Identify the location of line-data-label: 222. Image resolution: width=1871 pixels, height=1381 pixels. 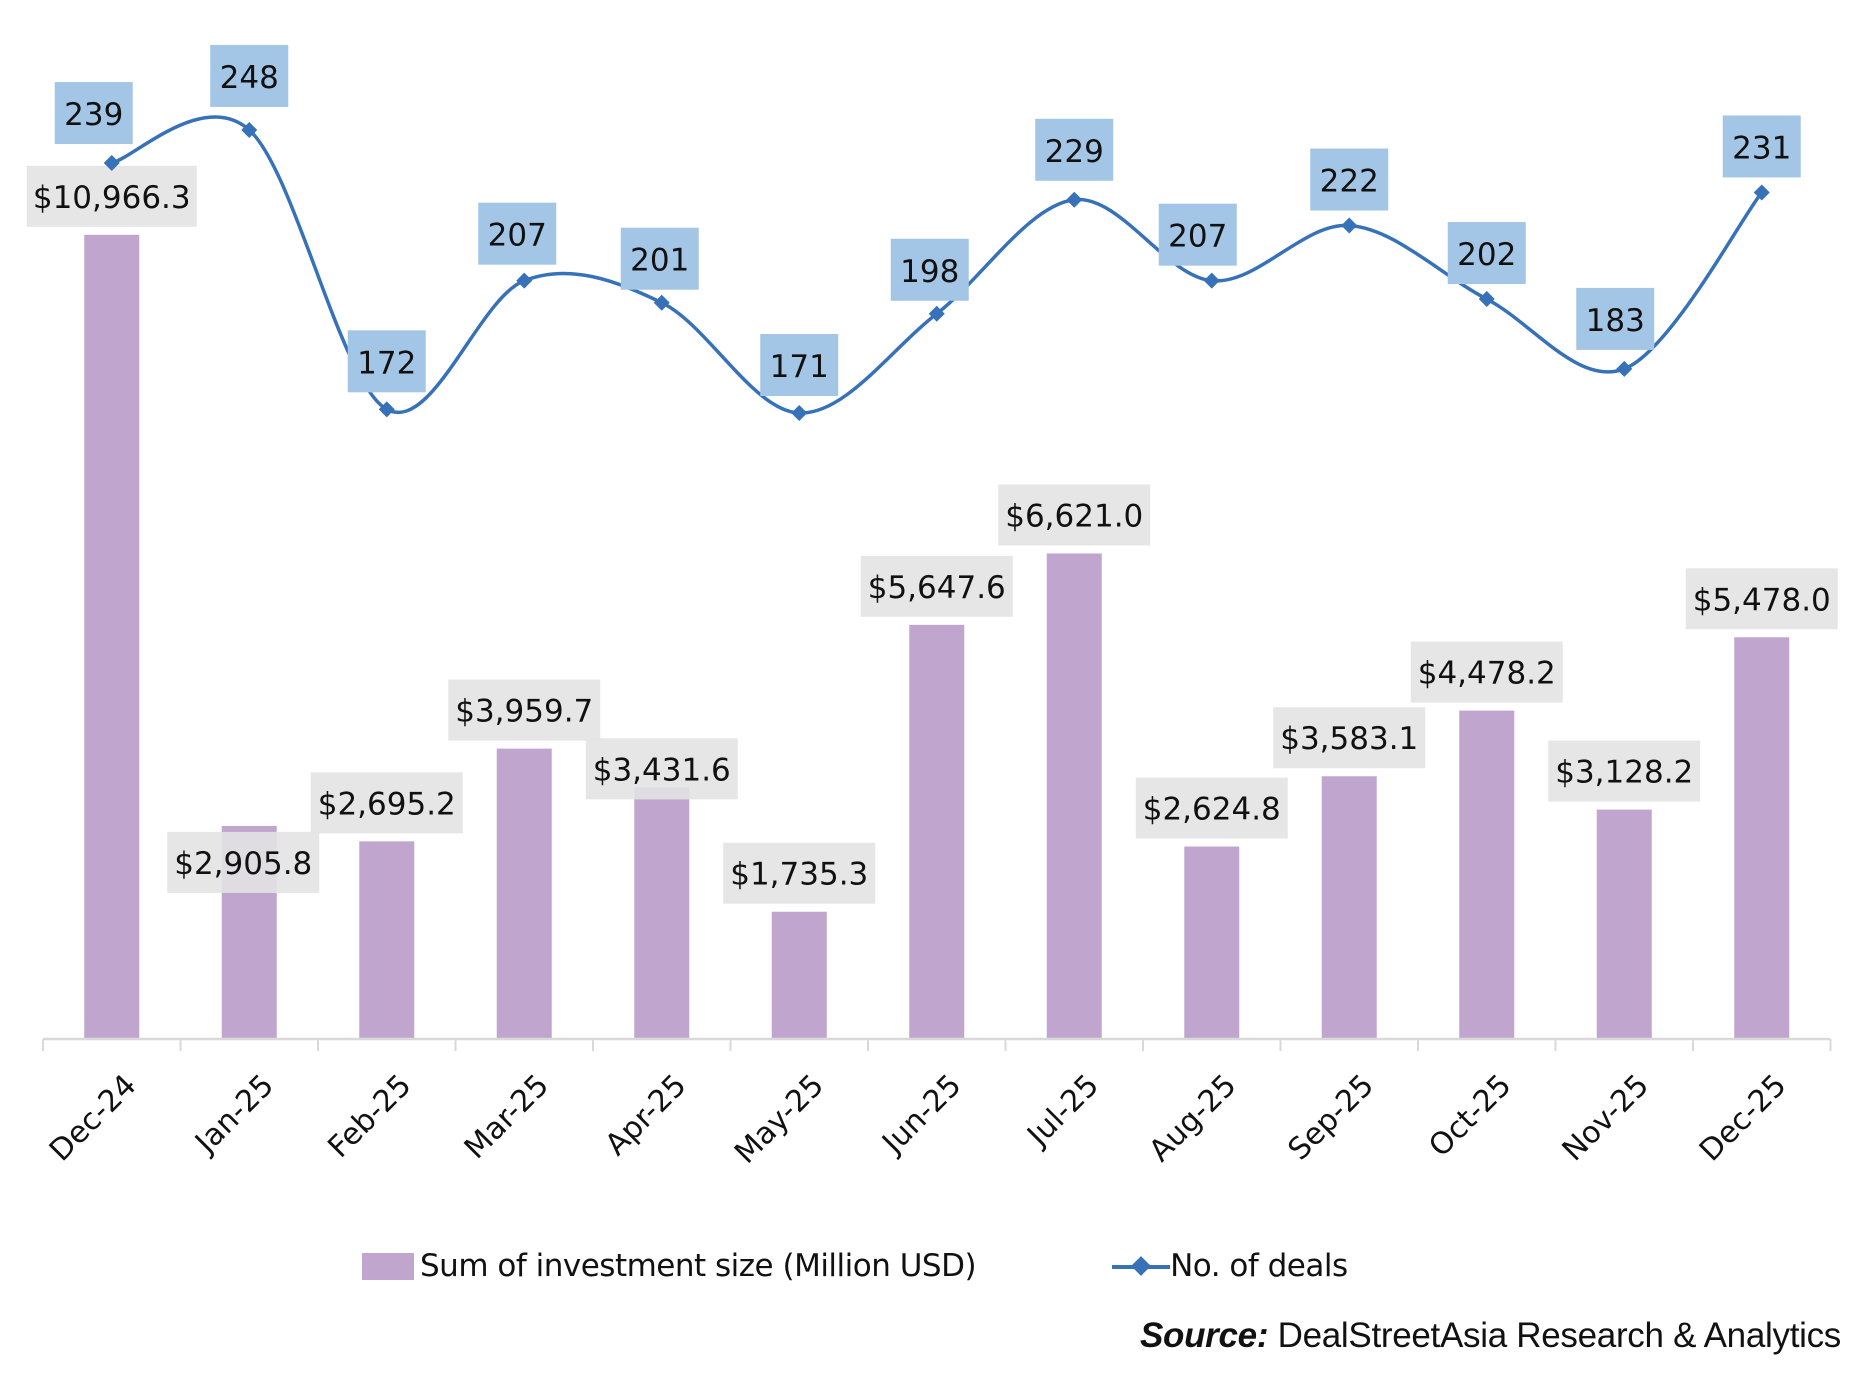
(1349, 182).